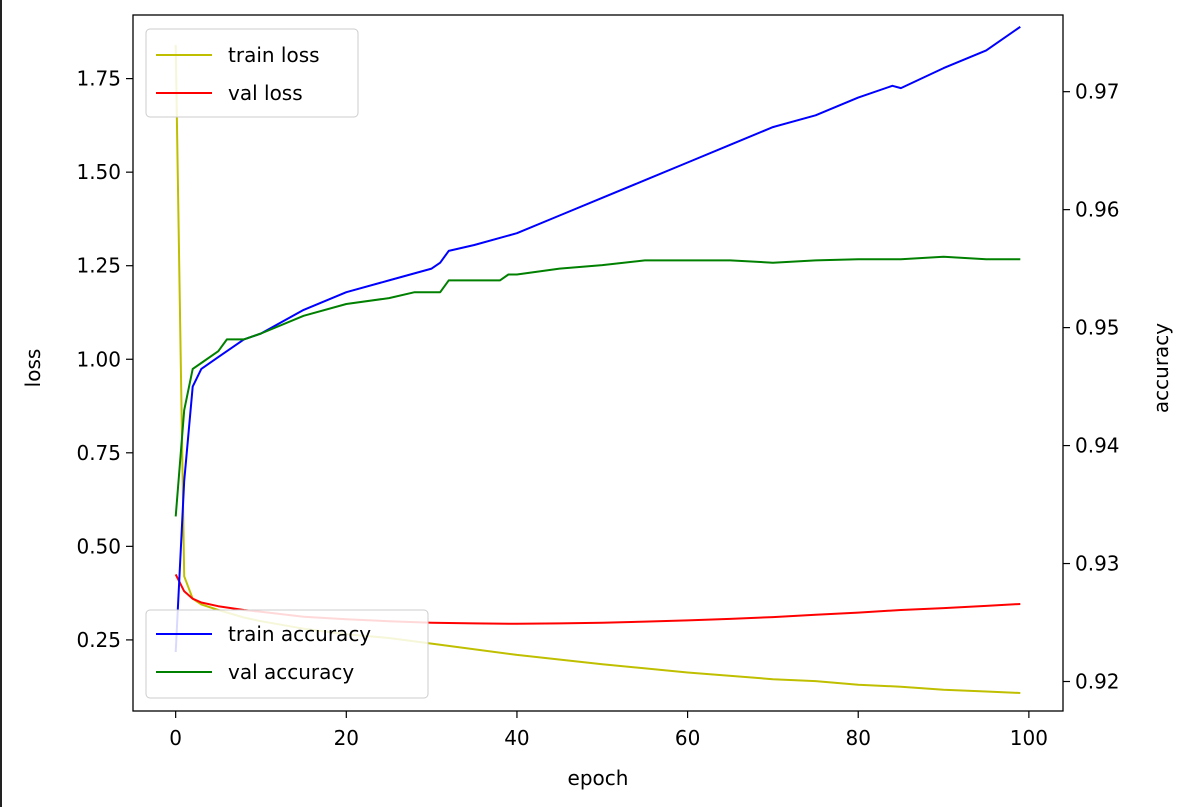  I want to click on y2-axis-ticks: 0.92 0.93 0.94 0.95 0.96 0.97, so click(1091, 387).